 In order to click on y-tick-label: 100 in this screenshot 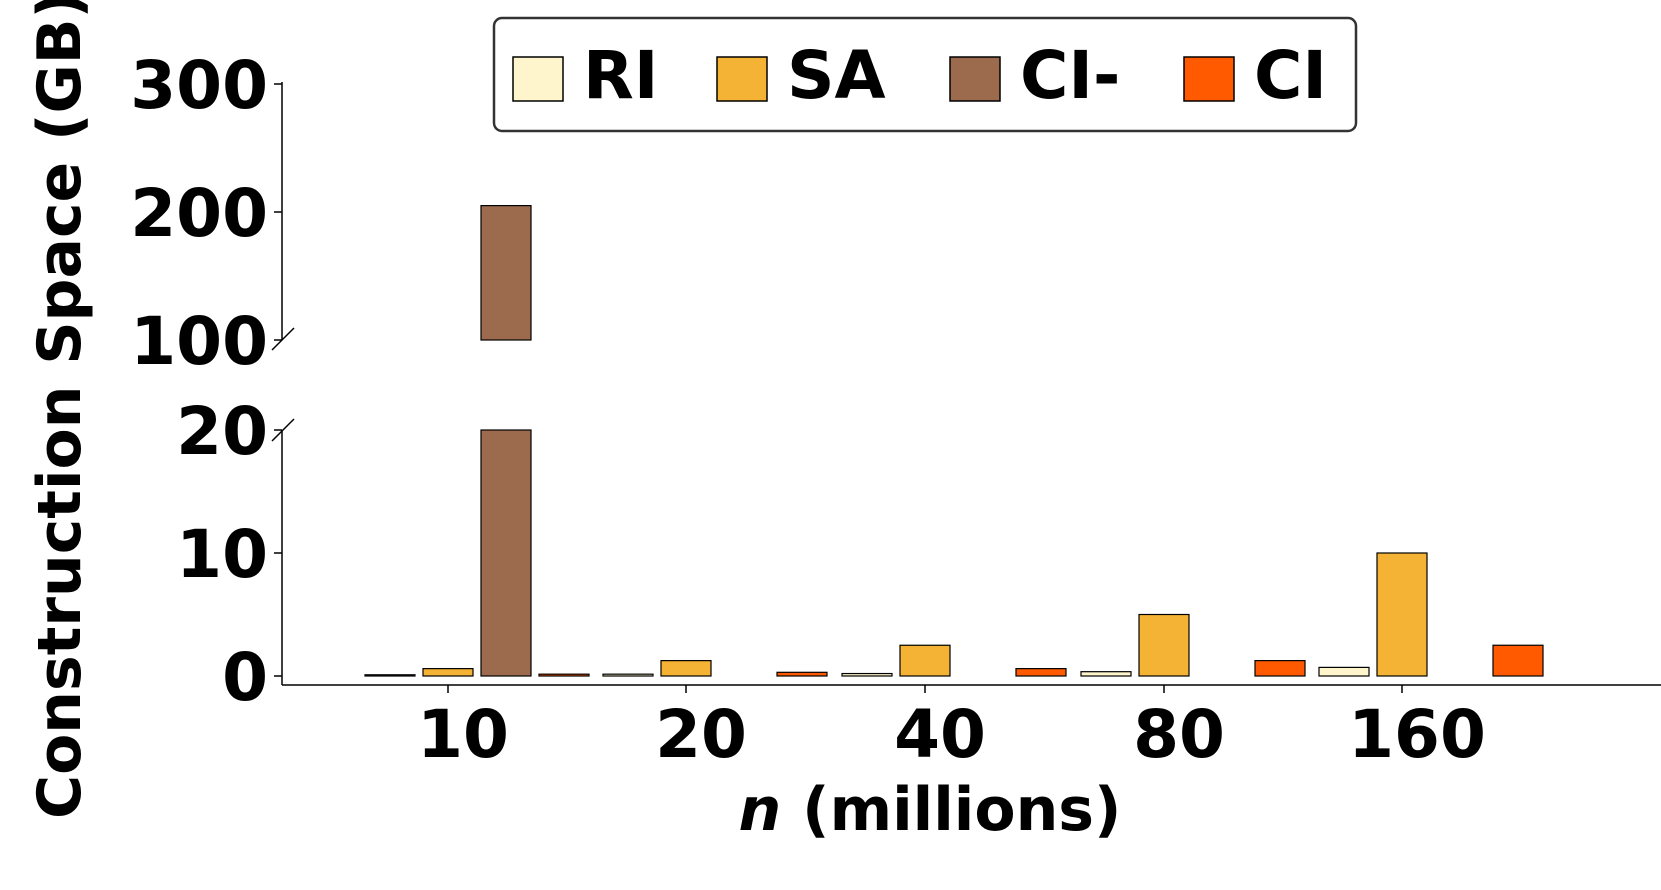, I will do `click(199, 341)`.